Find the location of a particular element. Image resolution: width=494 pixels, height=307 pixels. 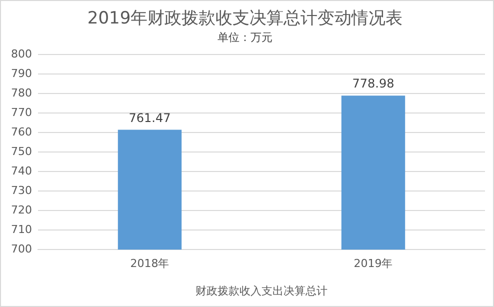

y-tick-label: 770 is located at coordinates (21, 112).